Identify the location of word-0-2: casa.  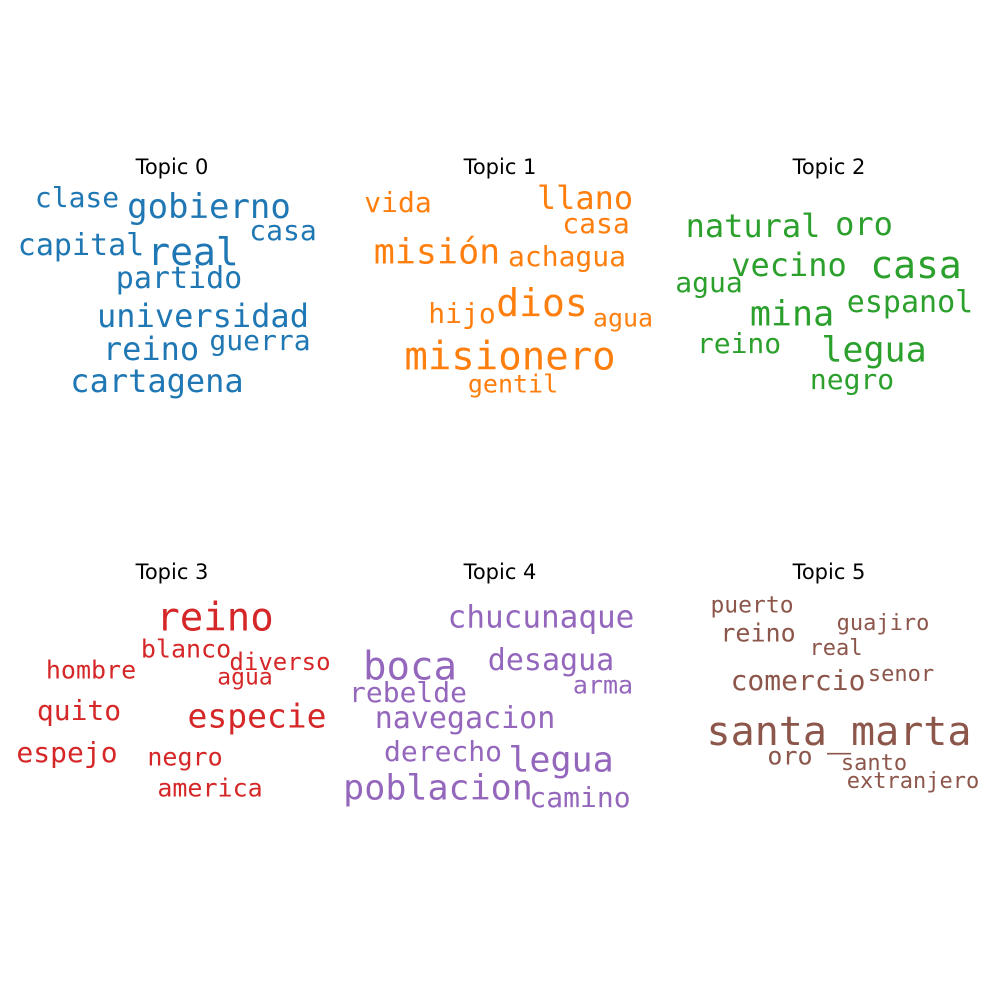
(283, 230).